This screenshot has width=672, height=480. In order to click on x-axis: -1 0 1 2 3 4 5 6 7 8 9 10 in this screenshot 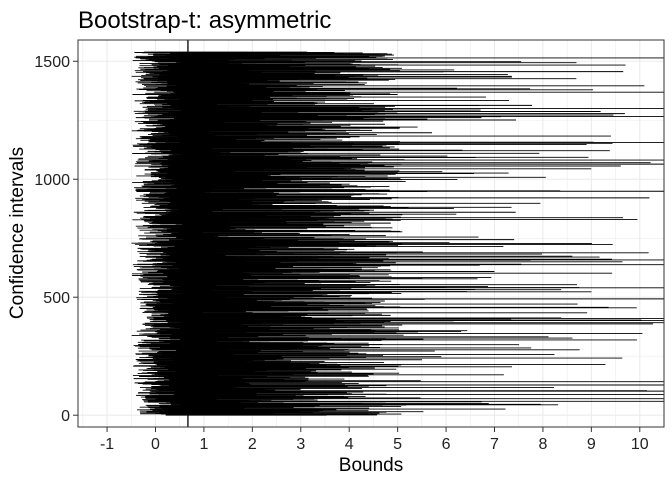, I will do `click(374, 440)`.